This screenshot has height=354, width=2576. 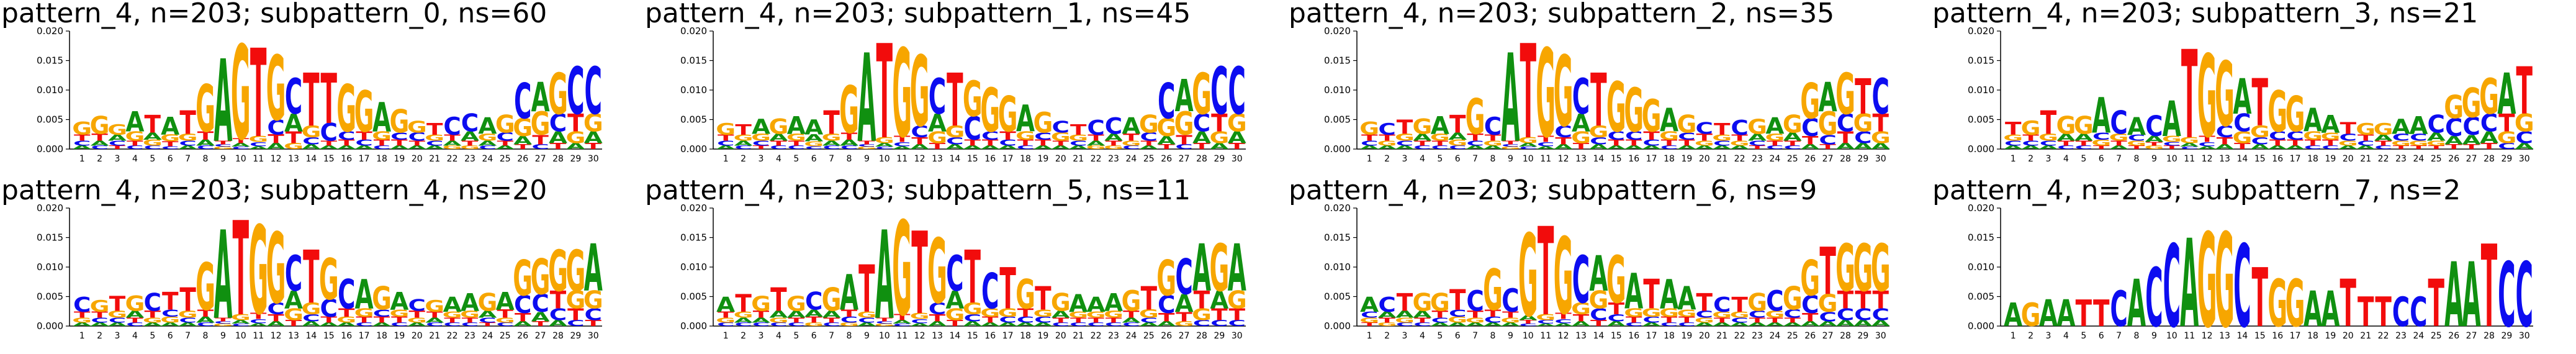 What do you see at coordinates (2066, 147) in the screenshot?
I see `logo-letter-C-p4-0: C` at bounding box center [2066, 147].